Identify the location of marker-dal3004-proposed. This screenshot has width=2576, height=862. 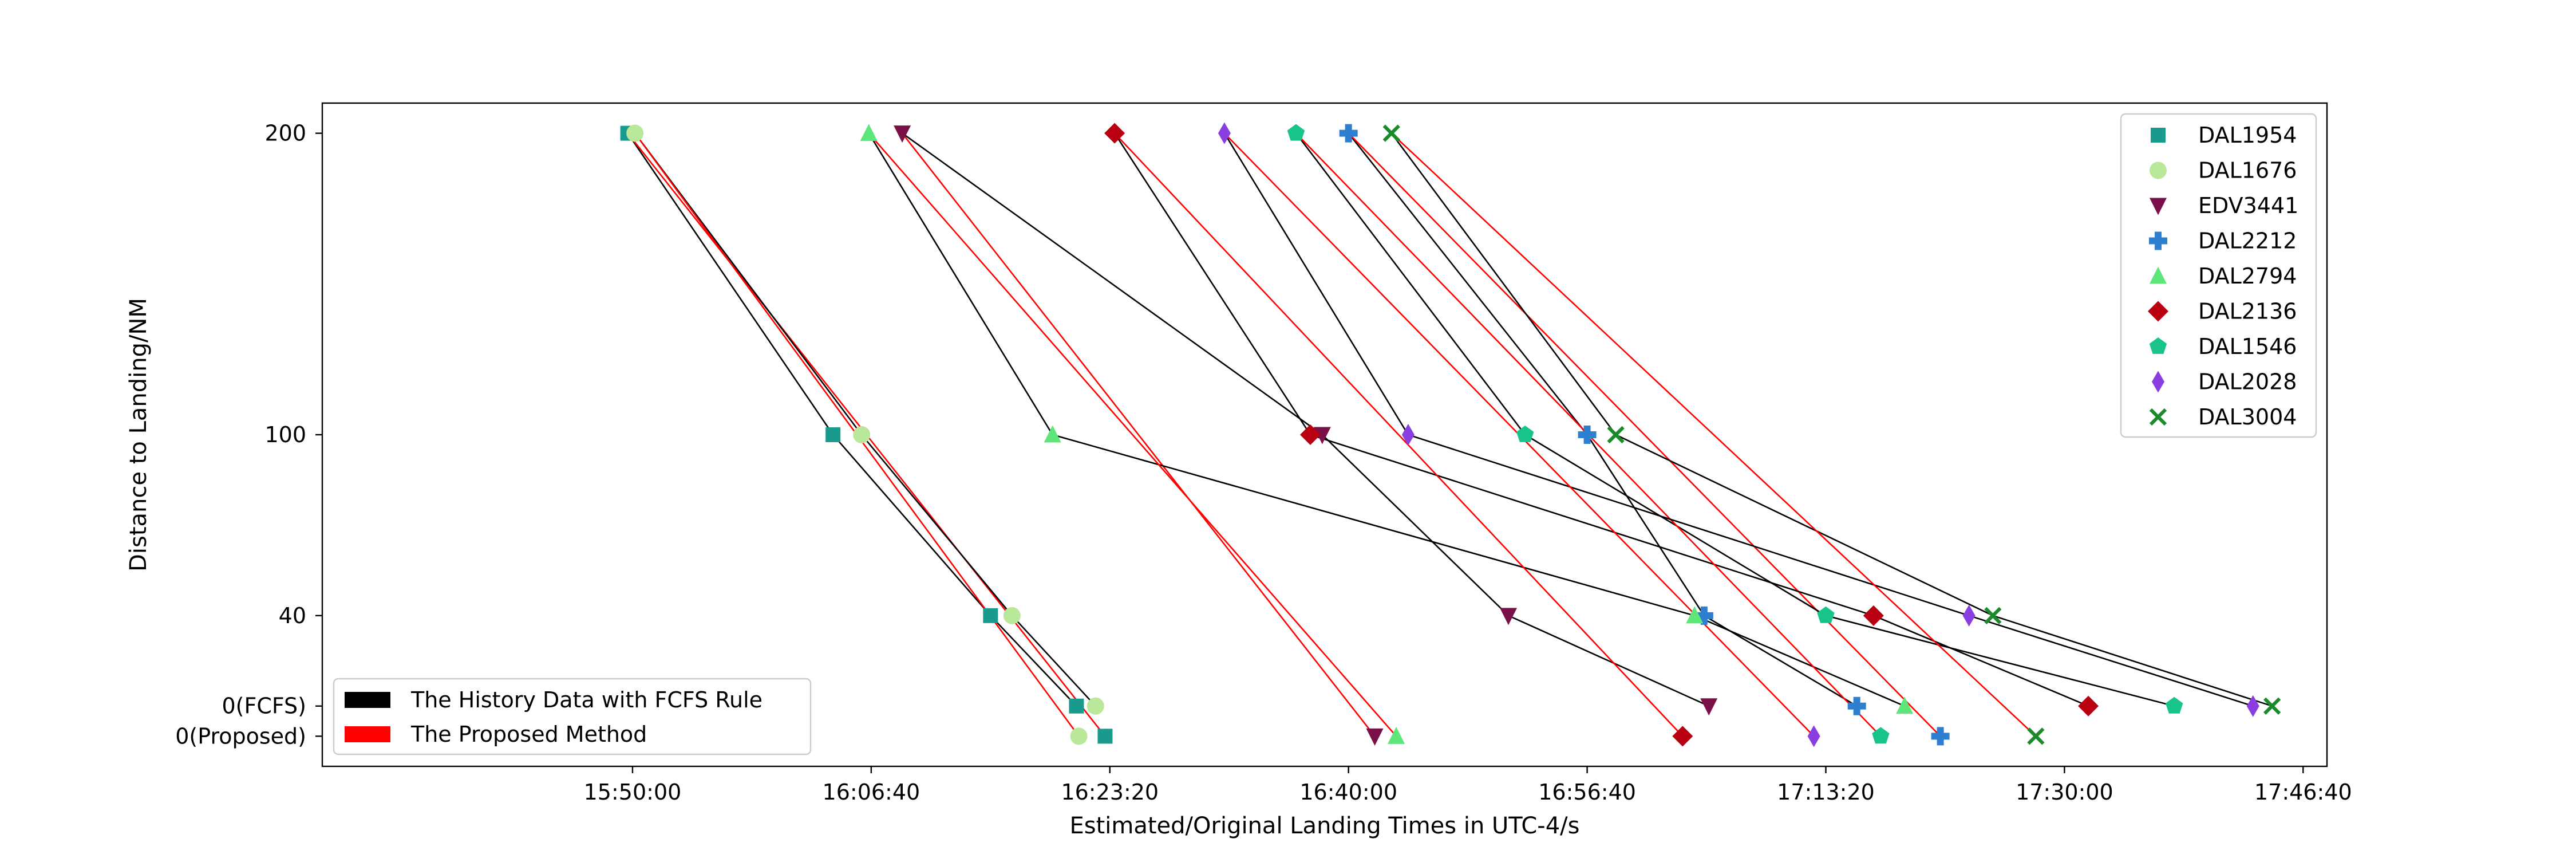
(2036, 736).